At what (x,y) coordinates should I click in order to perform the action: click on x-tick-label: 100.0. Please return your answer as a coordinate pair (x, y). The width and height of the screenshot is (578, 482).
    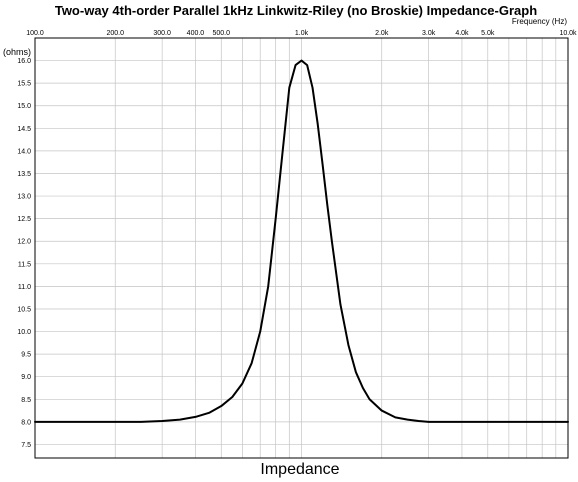
    Looking at the image, I should click on (35, 33).